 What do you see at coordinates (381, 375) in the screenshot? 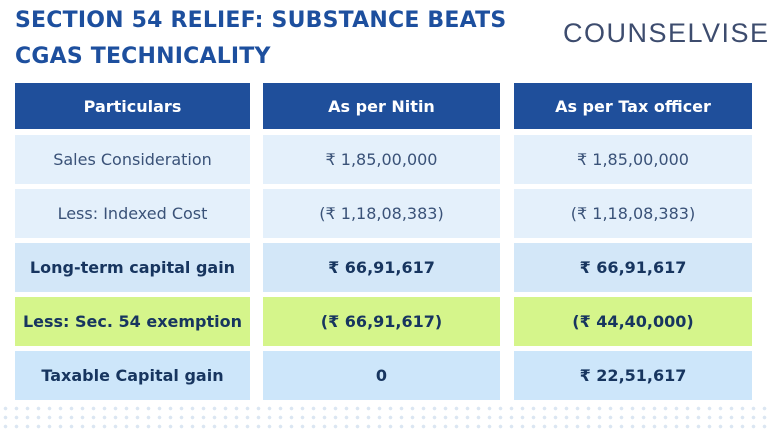
I see `table-cell: 0` at bounding box center [381, 375].